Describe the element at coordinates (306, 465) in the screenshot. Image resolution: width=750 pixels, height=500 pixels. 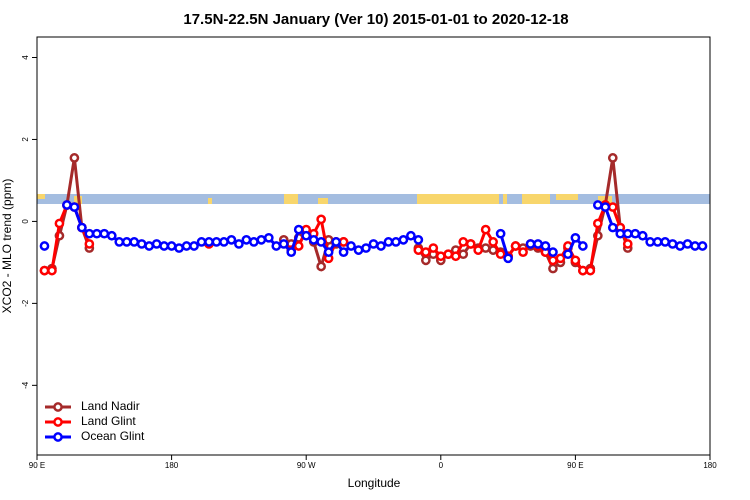
I see `x-tick-label: 90 W` at that location.